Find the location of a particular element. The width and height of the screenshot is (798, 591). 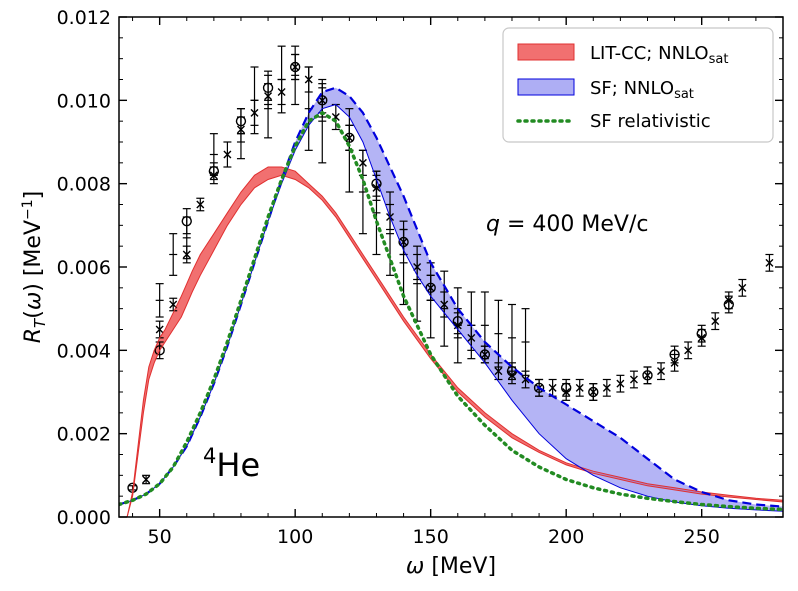

x-tick-label: 200 is located at coordinates (566, 537).